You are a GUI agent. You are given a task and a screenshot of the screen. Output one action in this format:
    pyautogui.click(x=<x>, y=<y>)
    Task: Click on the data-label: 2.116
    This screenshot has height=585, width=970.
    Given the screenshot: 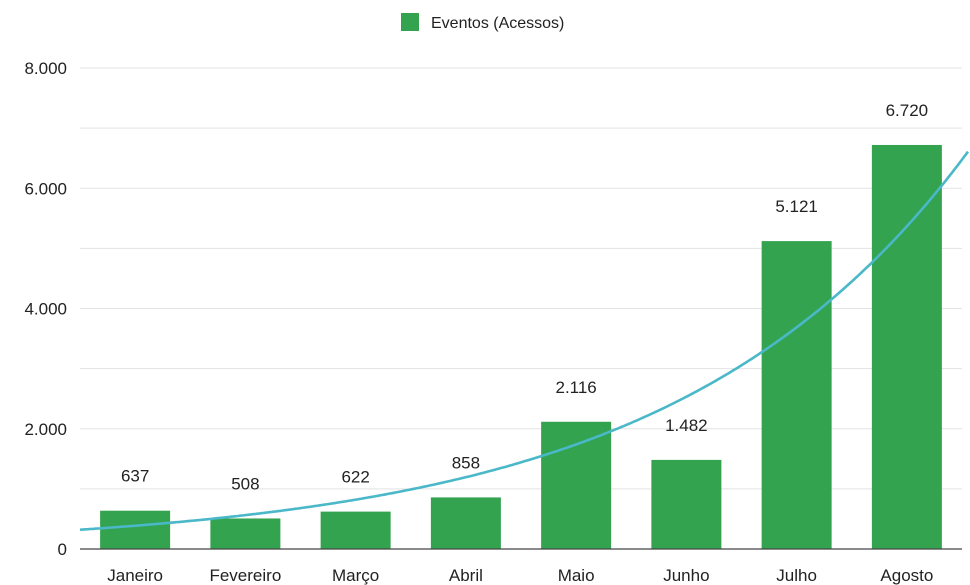 What is the action you would take?
    pyautogui.click(x=575, y=387)
    